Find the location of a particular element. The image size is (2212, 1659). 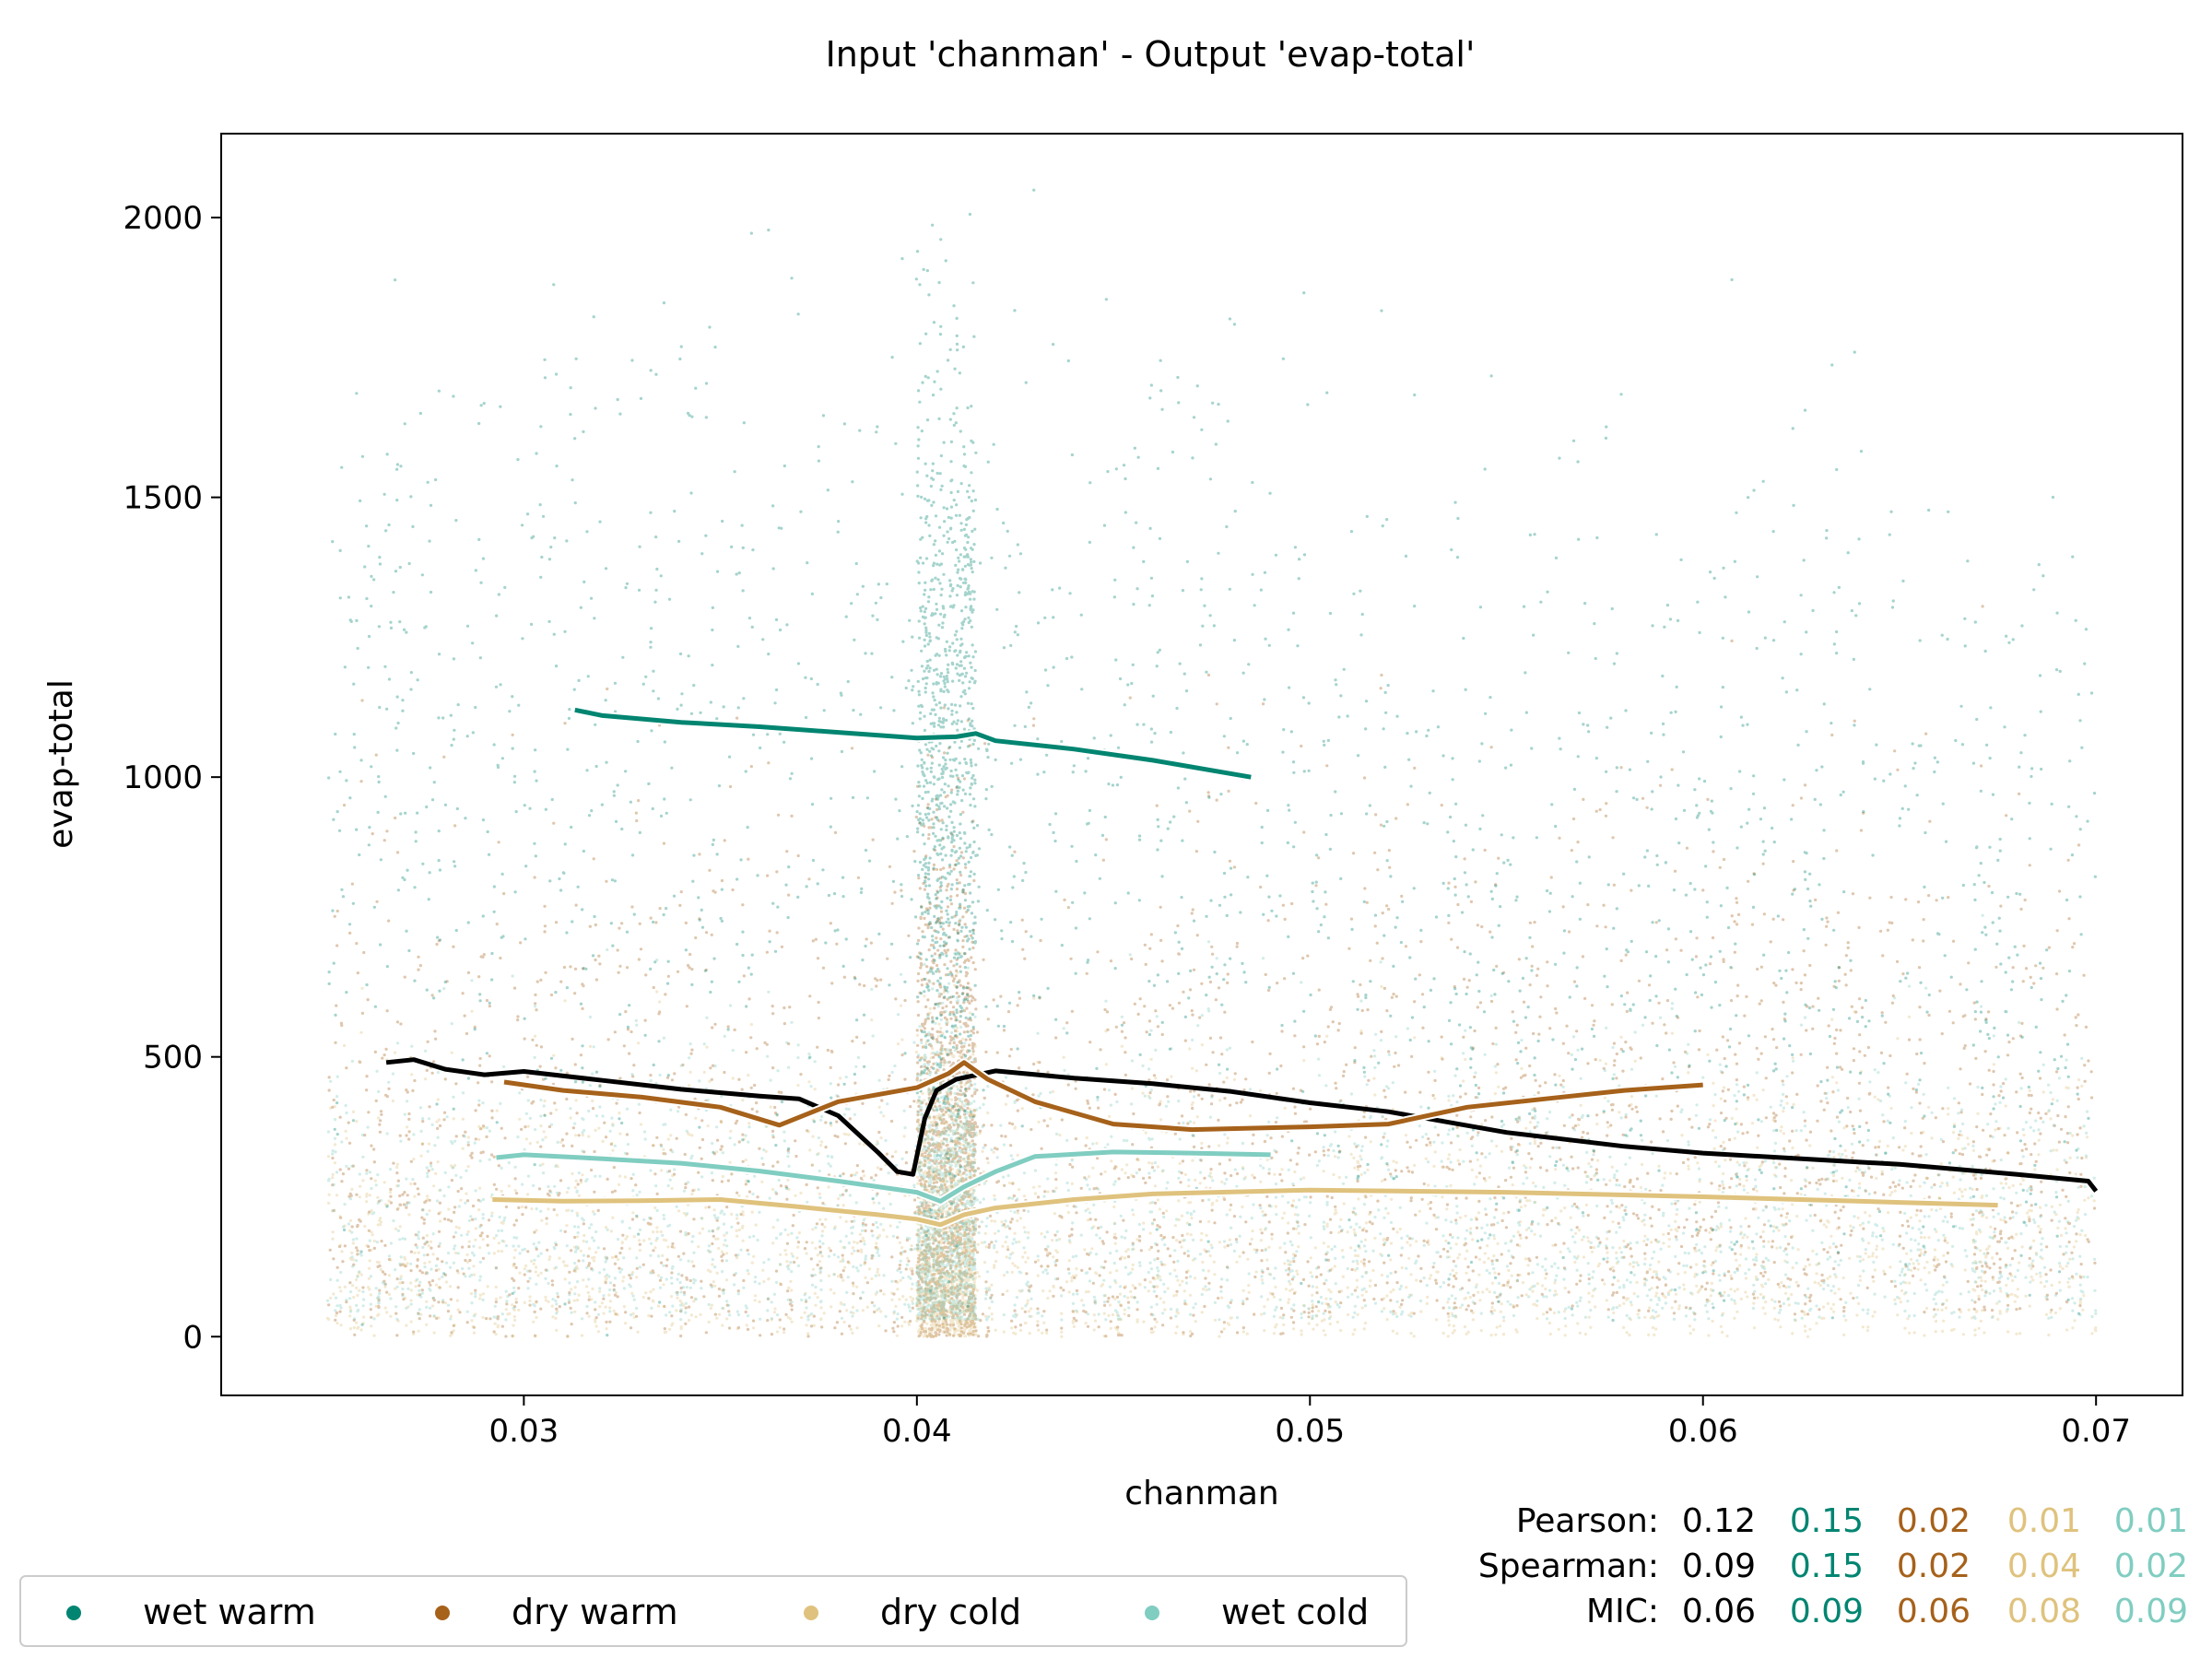

x-tick-label: 0.03 is located at coordinates (524, 1431).